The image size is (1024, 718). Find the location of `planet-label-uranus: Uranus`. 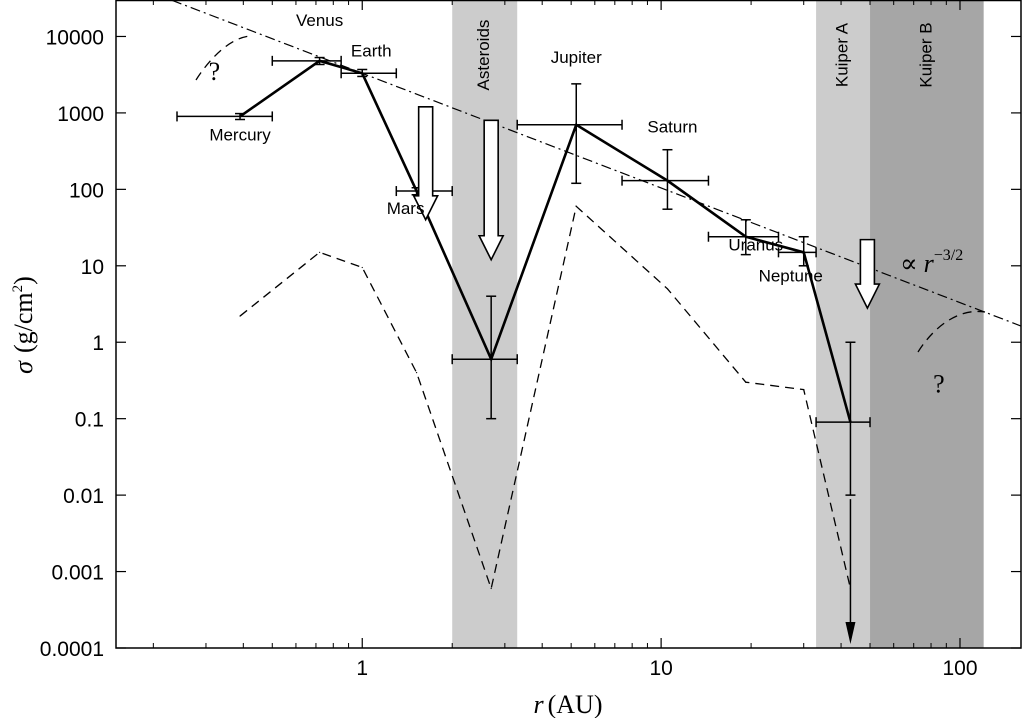

planet-label-uranus: Uranus is located at coordinates (755, 245).